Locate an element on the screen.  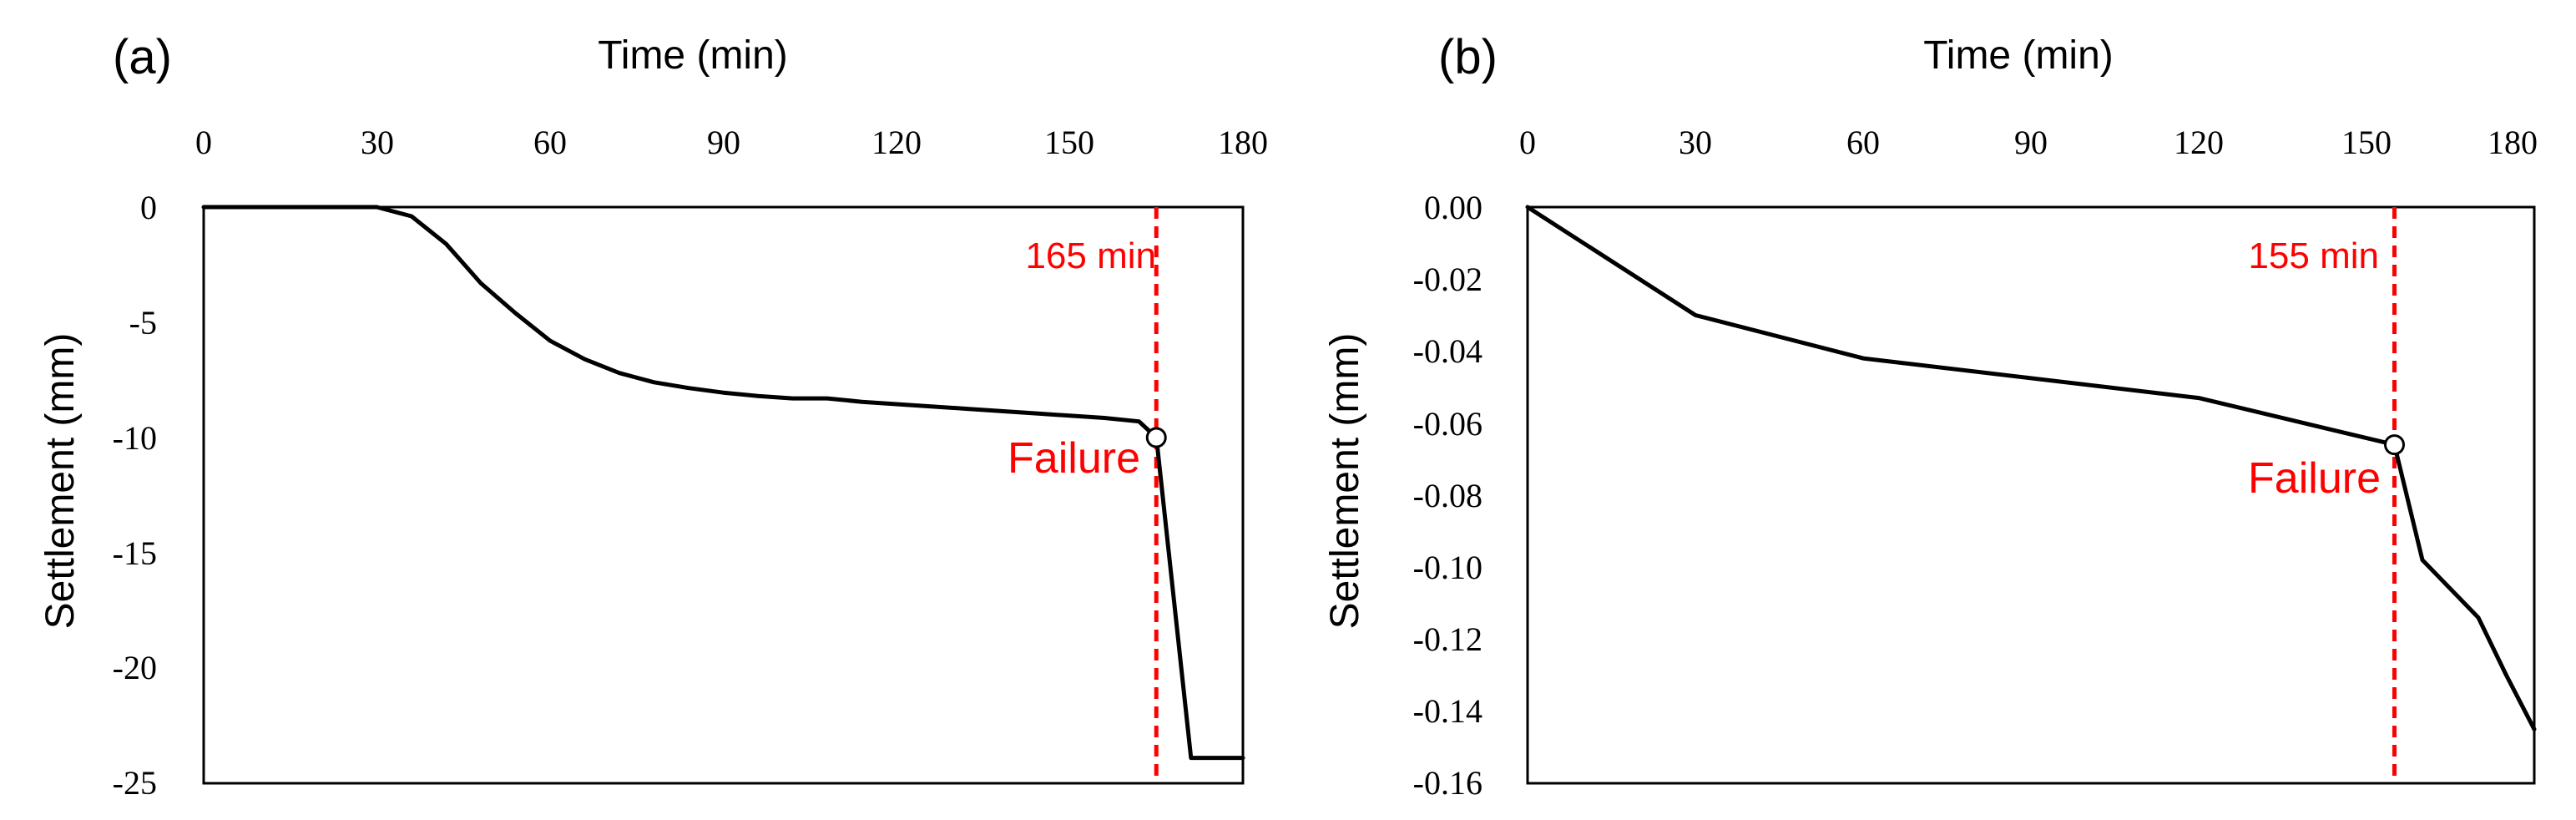
failure-time-label: 155 min is located at coordinates (2313, 255).